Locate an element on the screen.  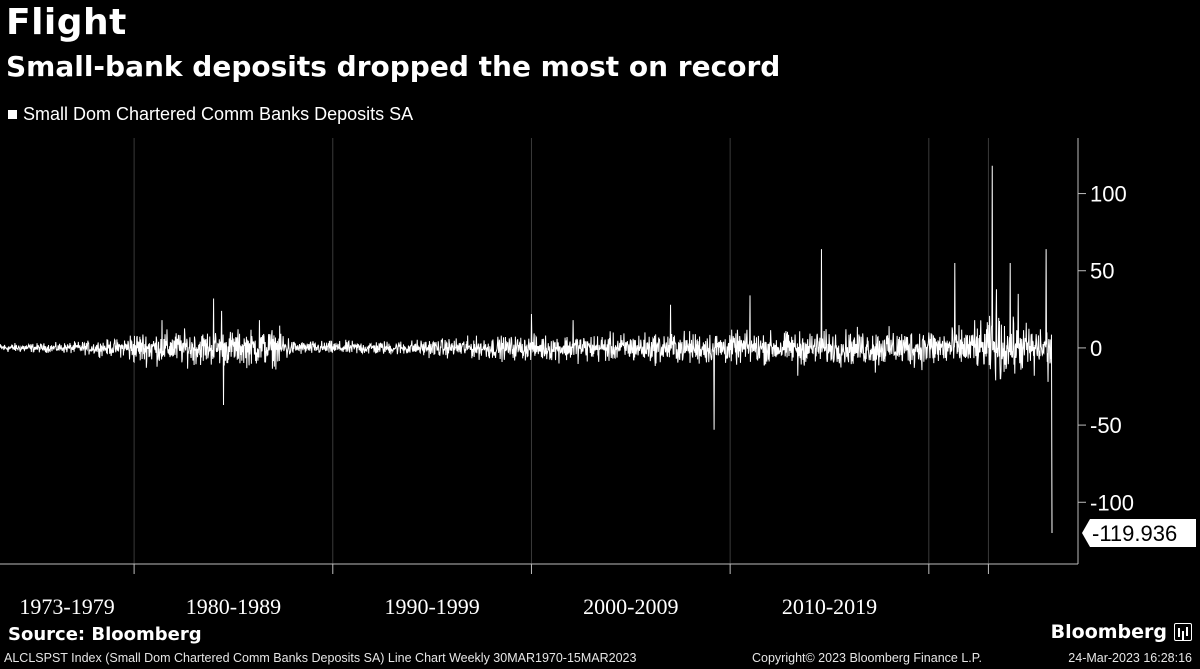
last-value-label: -119.936 is located at coordinates (1134, 533).